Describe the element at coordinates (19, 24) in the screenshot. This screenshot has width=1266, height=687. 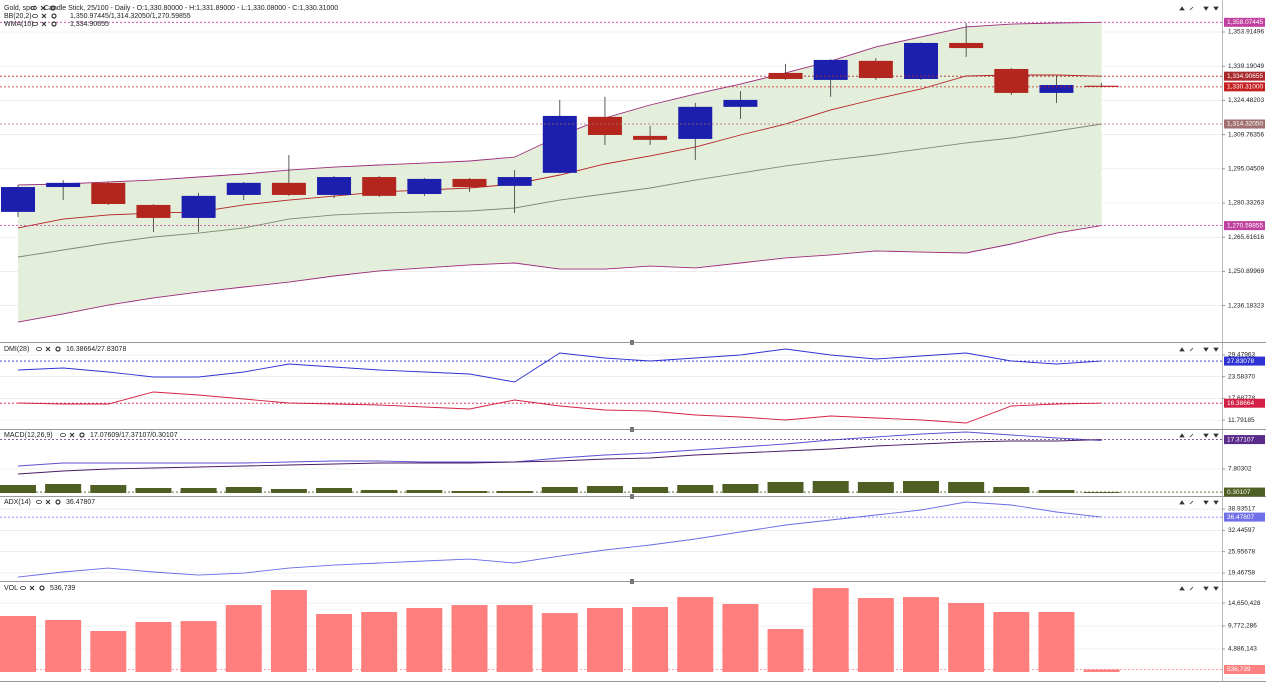
I see `legend-label: WMA(10)` at that location.